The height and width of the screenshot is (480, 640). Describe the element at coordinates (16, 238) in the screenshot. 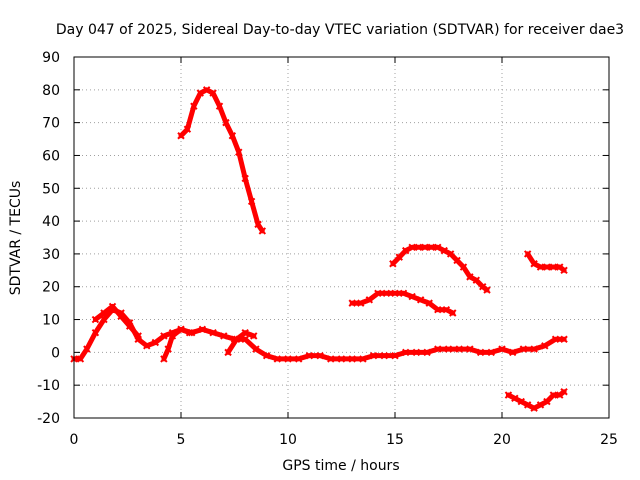

I see `y-axis-label: SDTVAR / TECUs` at that location.